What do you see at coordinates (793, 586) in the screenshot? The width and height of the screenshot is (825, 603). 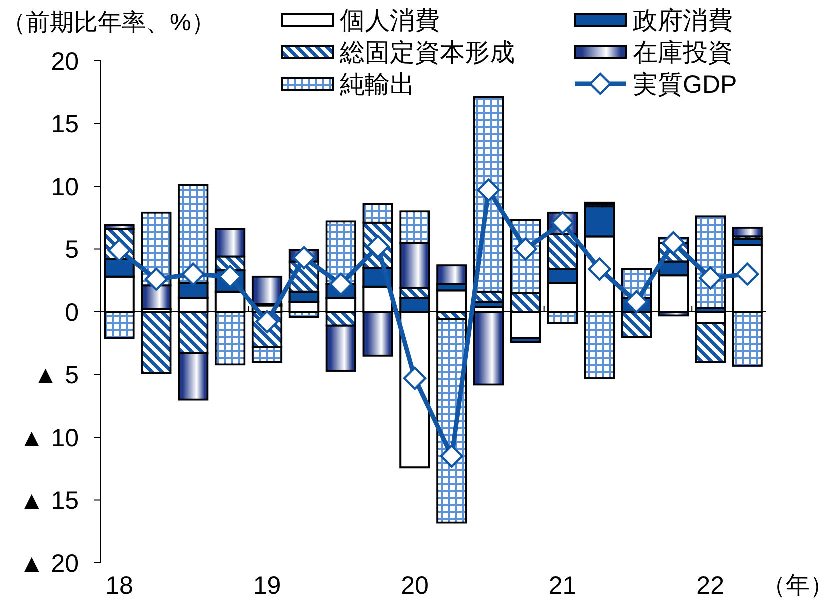 I see `x-axis-title: （年）` at bounding box center [793, 586].